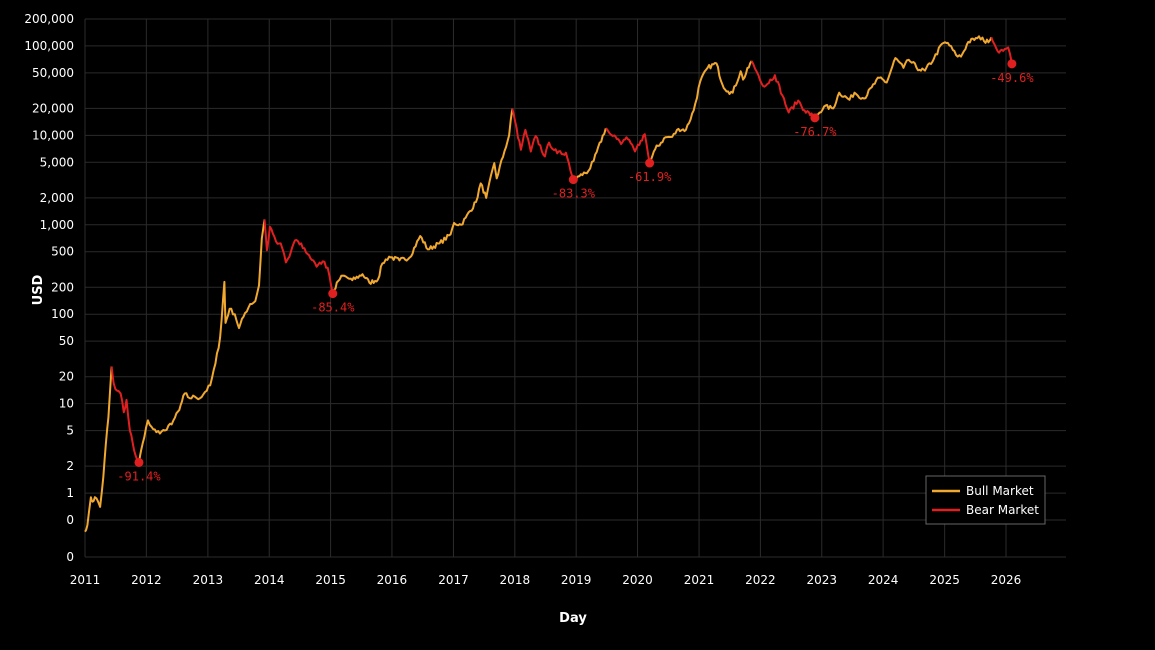  I want to click on drawdown-label: -61.9%, so click(650, 177).